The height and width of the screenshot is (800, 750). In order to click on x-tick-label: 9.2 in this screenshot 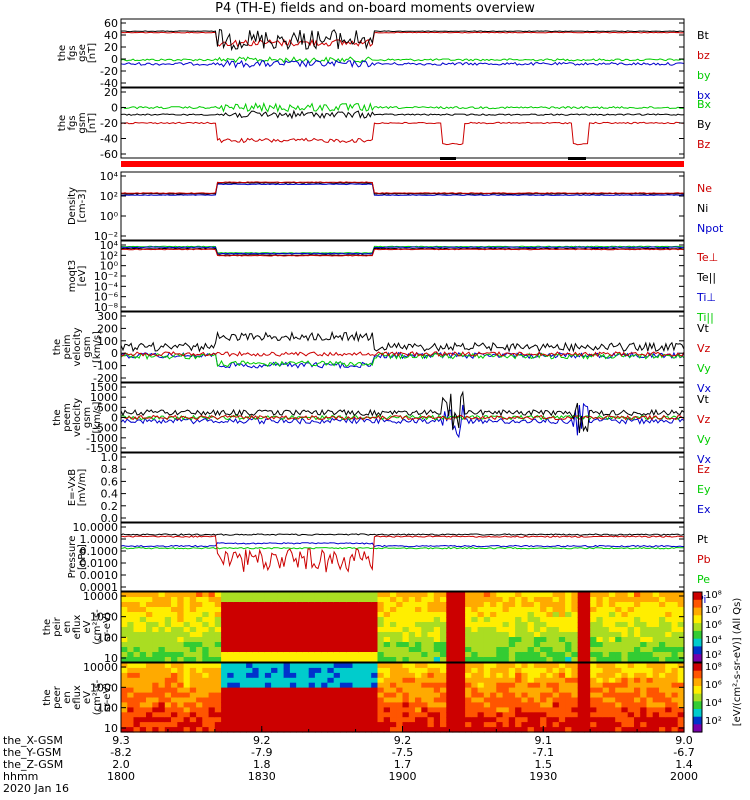, I will do `click(403, 740)`.